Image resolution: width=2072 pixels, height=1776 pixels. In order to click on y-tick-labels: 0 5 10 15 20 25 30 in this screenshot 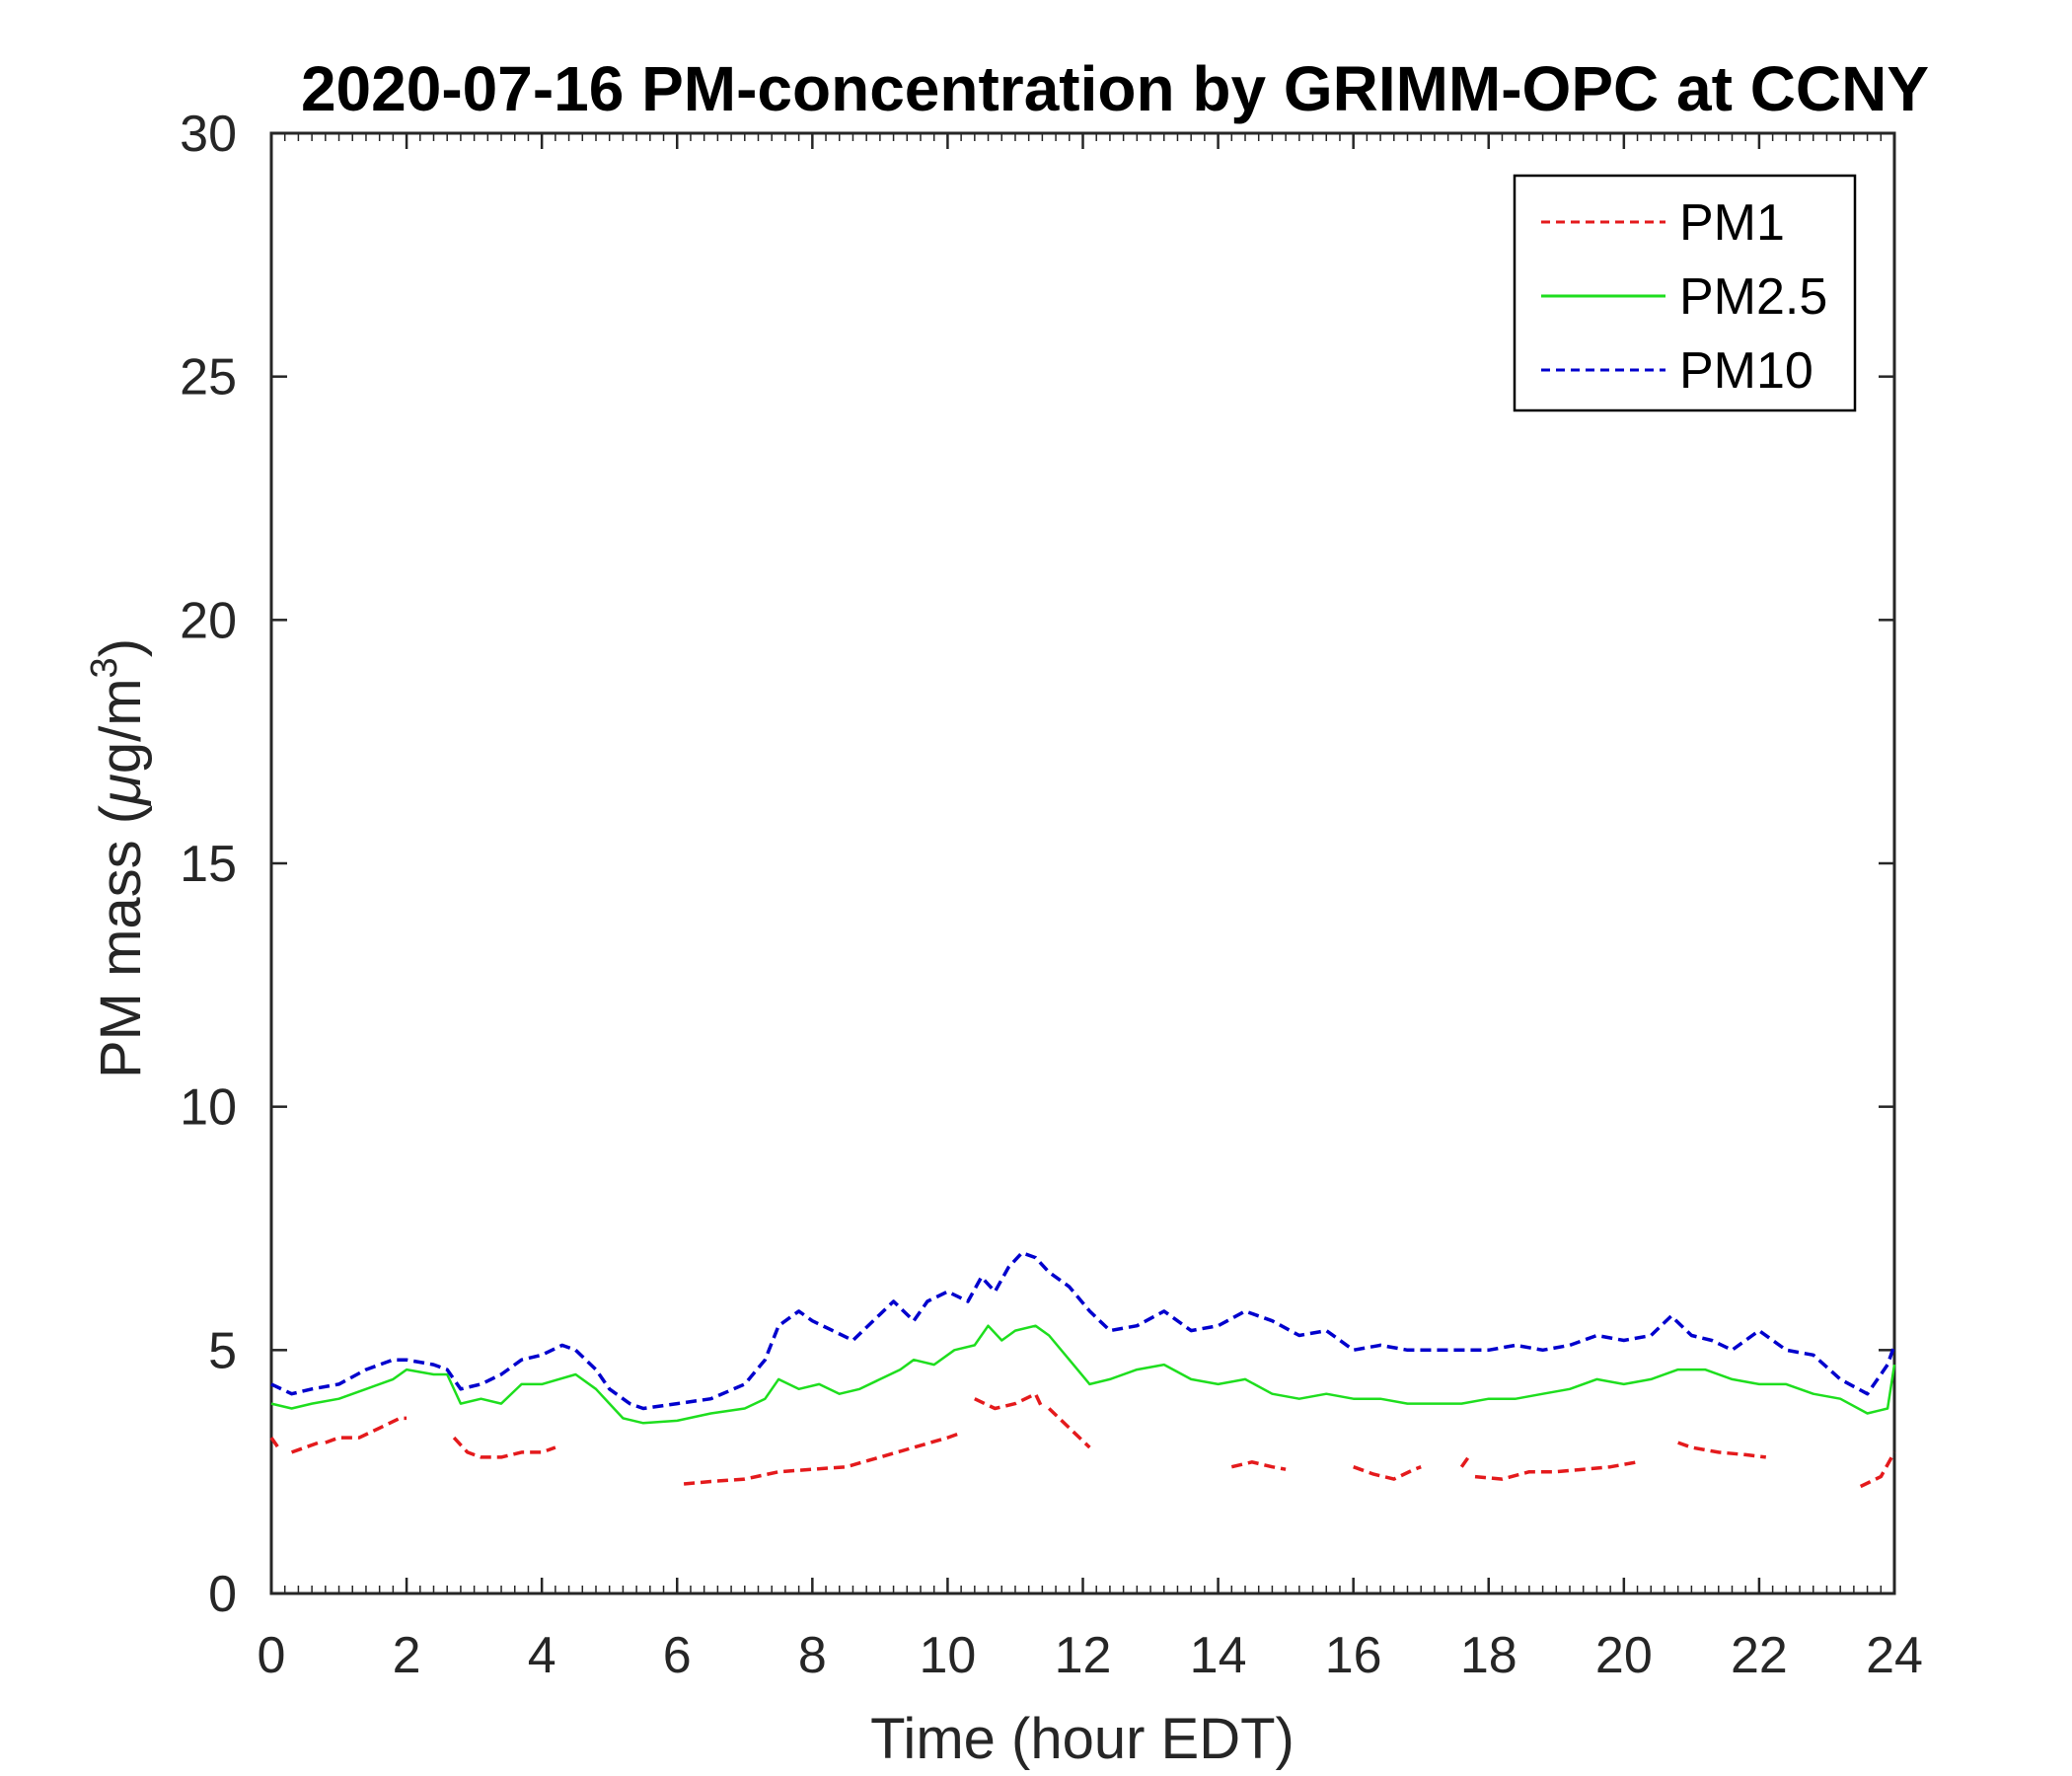, I will do `click(209, 865)`.